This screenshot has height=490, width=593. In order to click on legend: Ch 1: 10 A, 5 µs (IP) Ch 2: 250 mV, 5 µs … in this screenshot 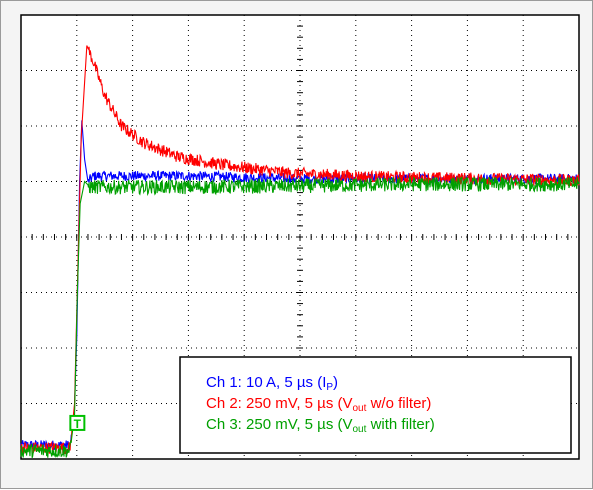, I will do `click(375, 405)`.